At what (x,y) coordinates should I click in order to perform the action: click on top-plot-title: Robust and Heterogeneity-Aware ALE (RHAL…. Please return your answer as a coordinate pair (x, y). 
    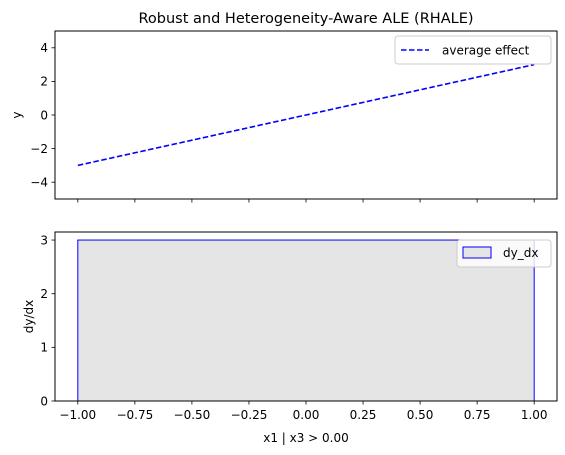
    Looking at the image, I should click on (305, 19).